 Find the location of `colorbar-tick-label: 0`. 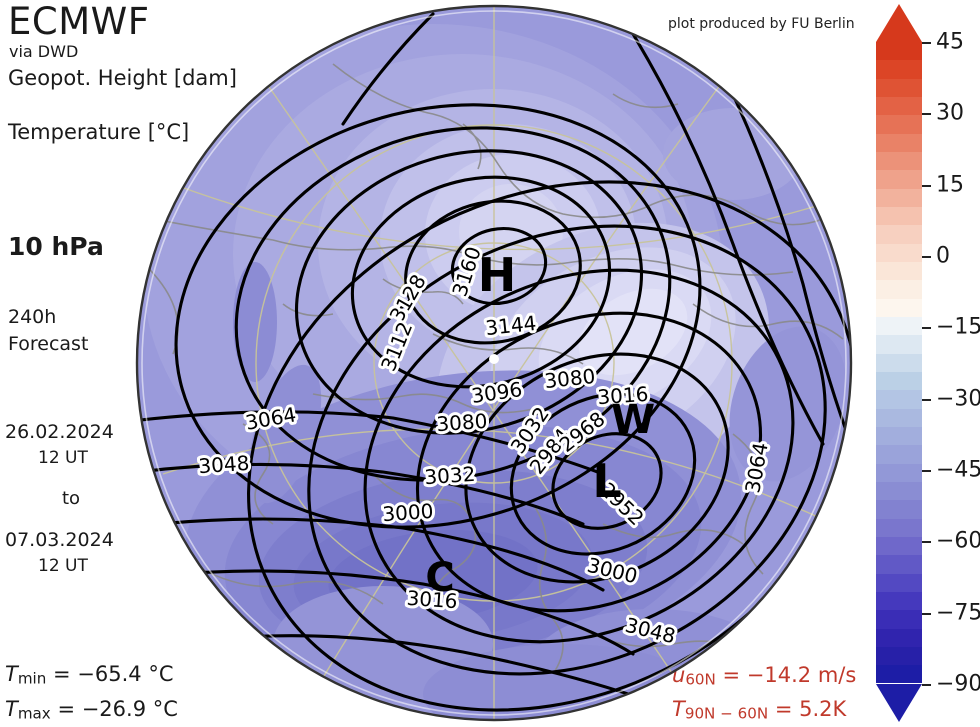

colorbar-tick-label: 0 is located at coordinates (943, 256).